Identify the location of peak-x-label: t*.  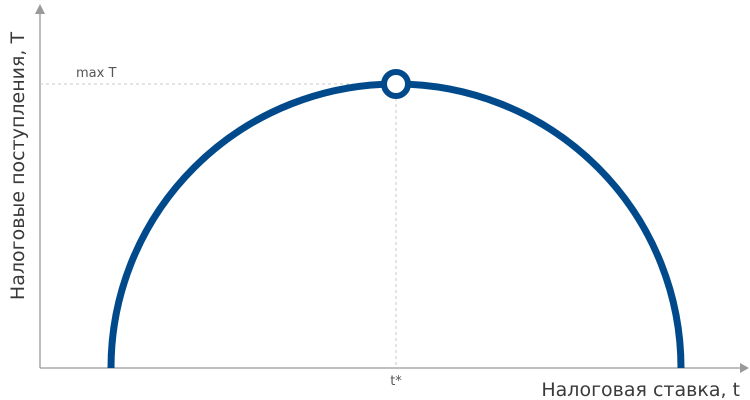
(396, 381).